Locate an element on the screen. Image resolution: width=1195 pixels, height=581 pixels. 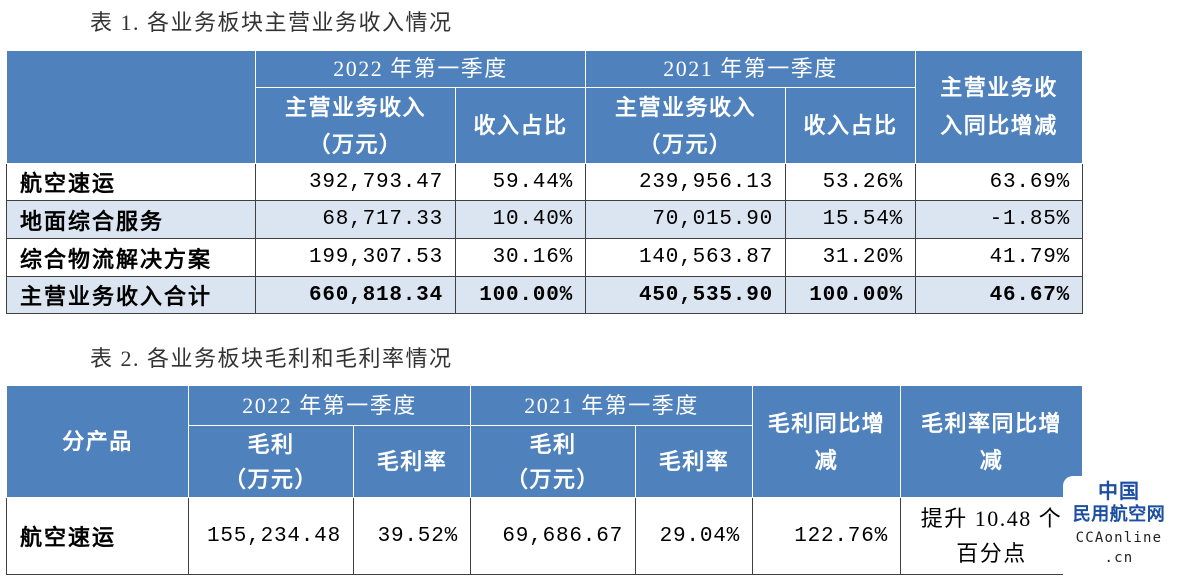
share-2021-cell: 100.00% is located at coordinates (851, 295).